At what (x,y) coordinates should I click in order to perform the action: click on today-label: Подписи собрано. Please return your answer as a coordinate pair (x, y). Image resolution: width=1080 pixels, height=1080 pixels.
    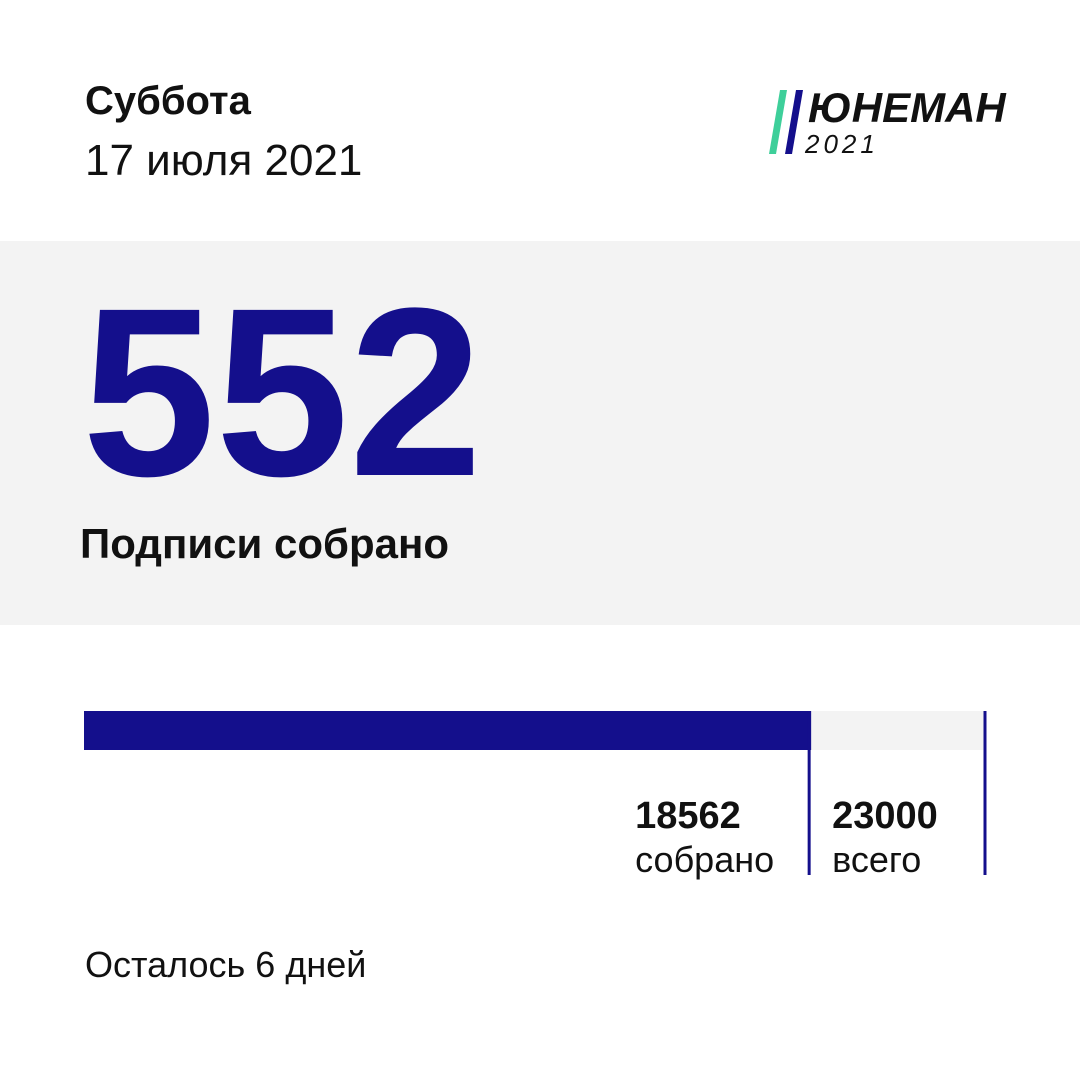
    Looking at the image, I should click on (264, 543).